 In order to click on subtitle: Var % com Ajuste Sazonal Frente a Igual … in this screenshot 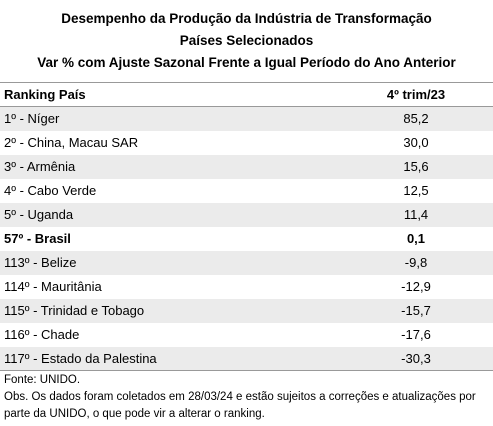, I will do `click(246, 62)`.